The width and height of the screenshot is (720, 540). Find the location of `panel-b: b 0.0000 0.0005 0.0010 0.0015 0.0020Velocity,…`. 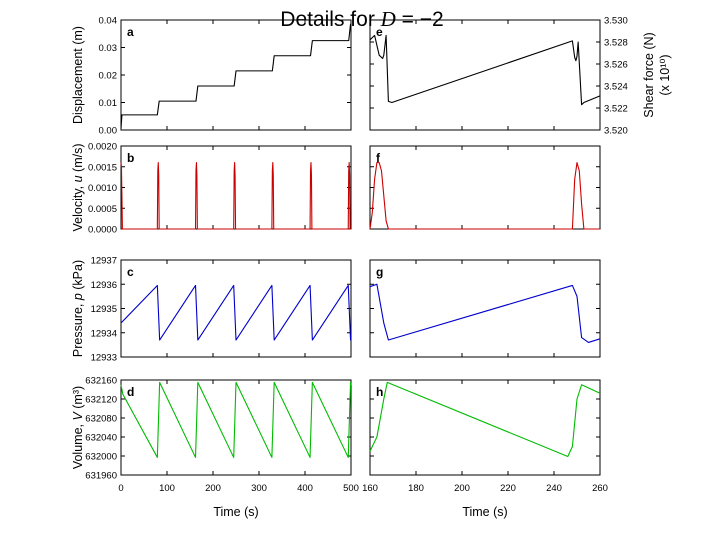

panel-b: b 0.0000 0.0005 0.0010 0.0015 0.0020Velocity,… is located at coordinates (211, 189).